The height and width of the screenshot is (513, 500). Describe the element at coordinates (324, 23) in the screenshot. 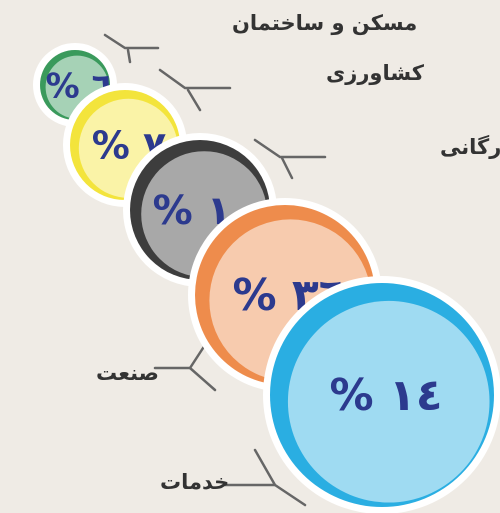

I see `category-label: مسکن و ساختمان` at that location.